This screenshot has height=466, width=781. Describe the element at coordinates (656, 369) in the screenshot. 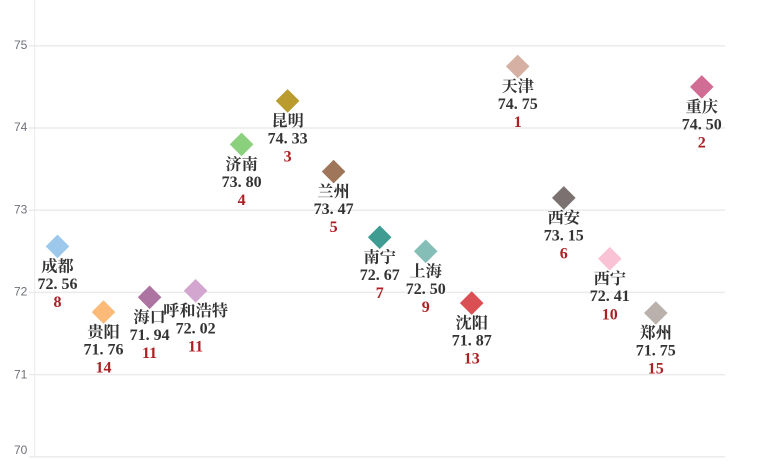

I see `svg-text: 15` at that location.